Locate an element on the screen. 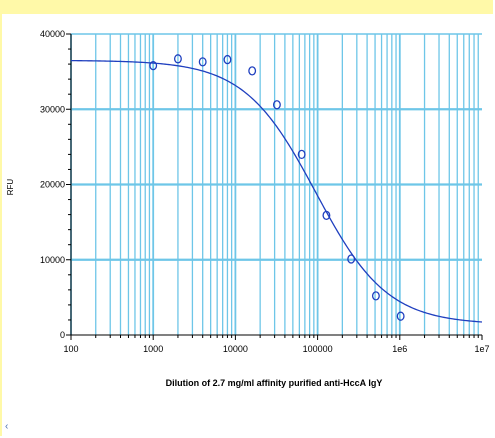 The image size is (495, 438). y-tick-label: 10000 is located at coordinates (52, 260).